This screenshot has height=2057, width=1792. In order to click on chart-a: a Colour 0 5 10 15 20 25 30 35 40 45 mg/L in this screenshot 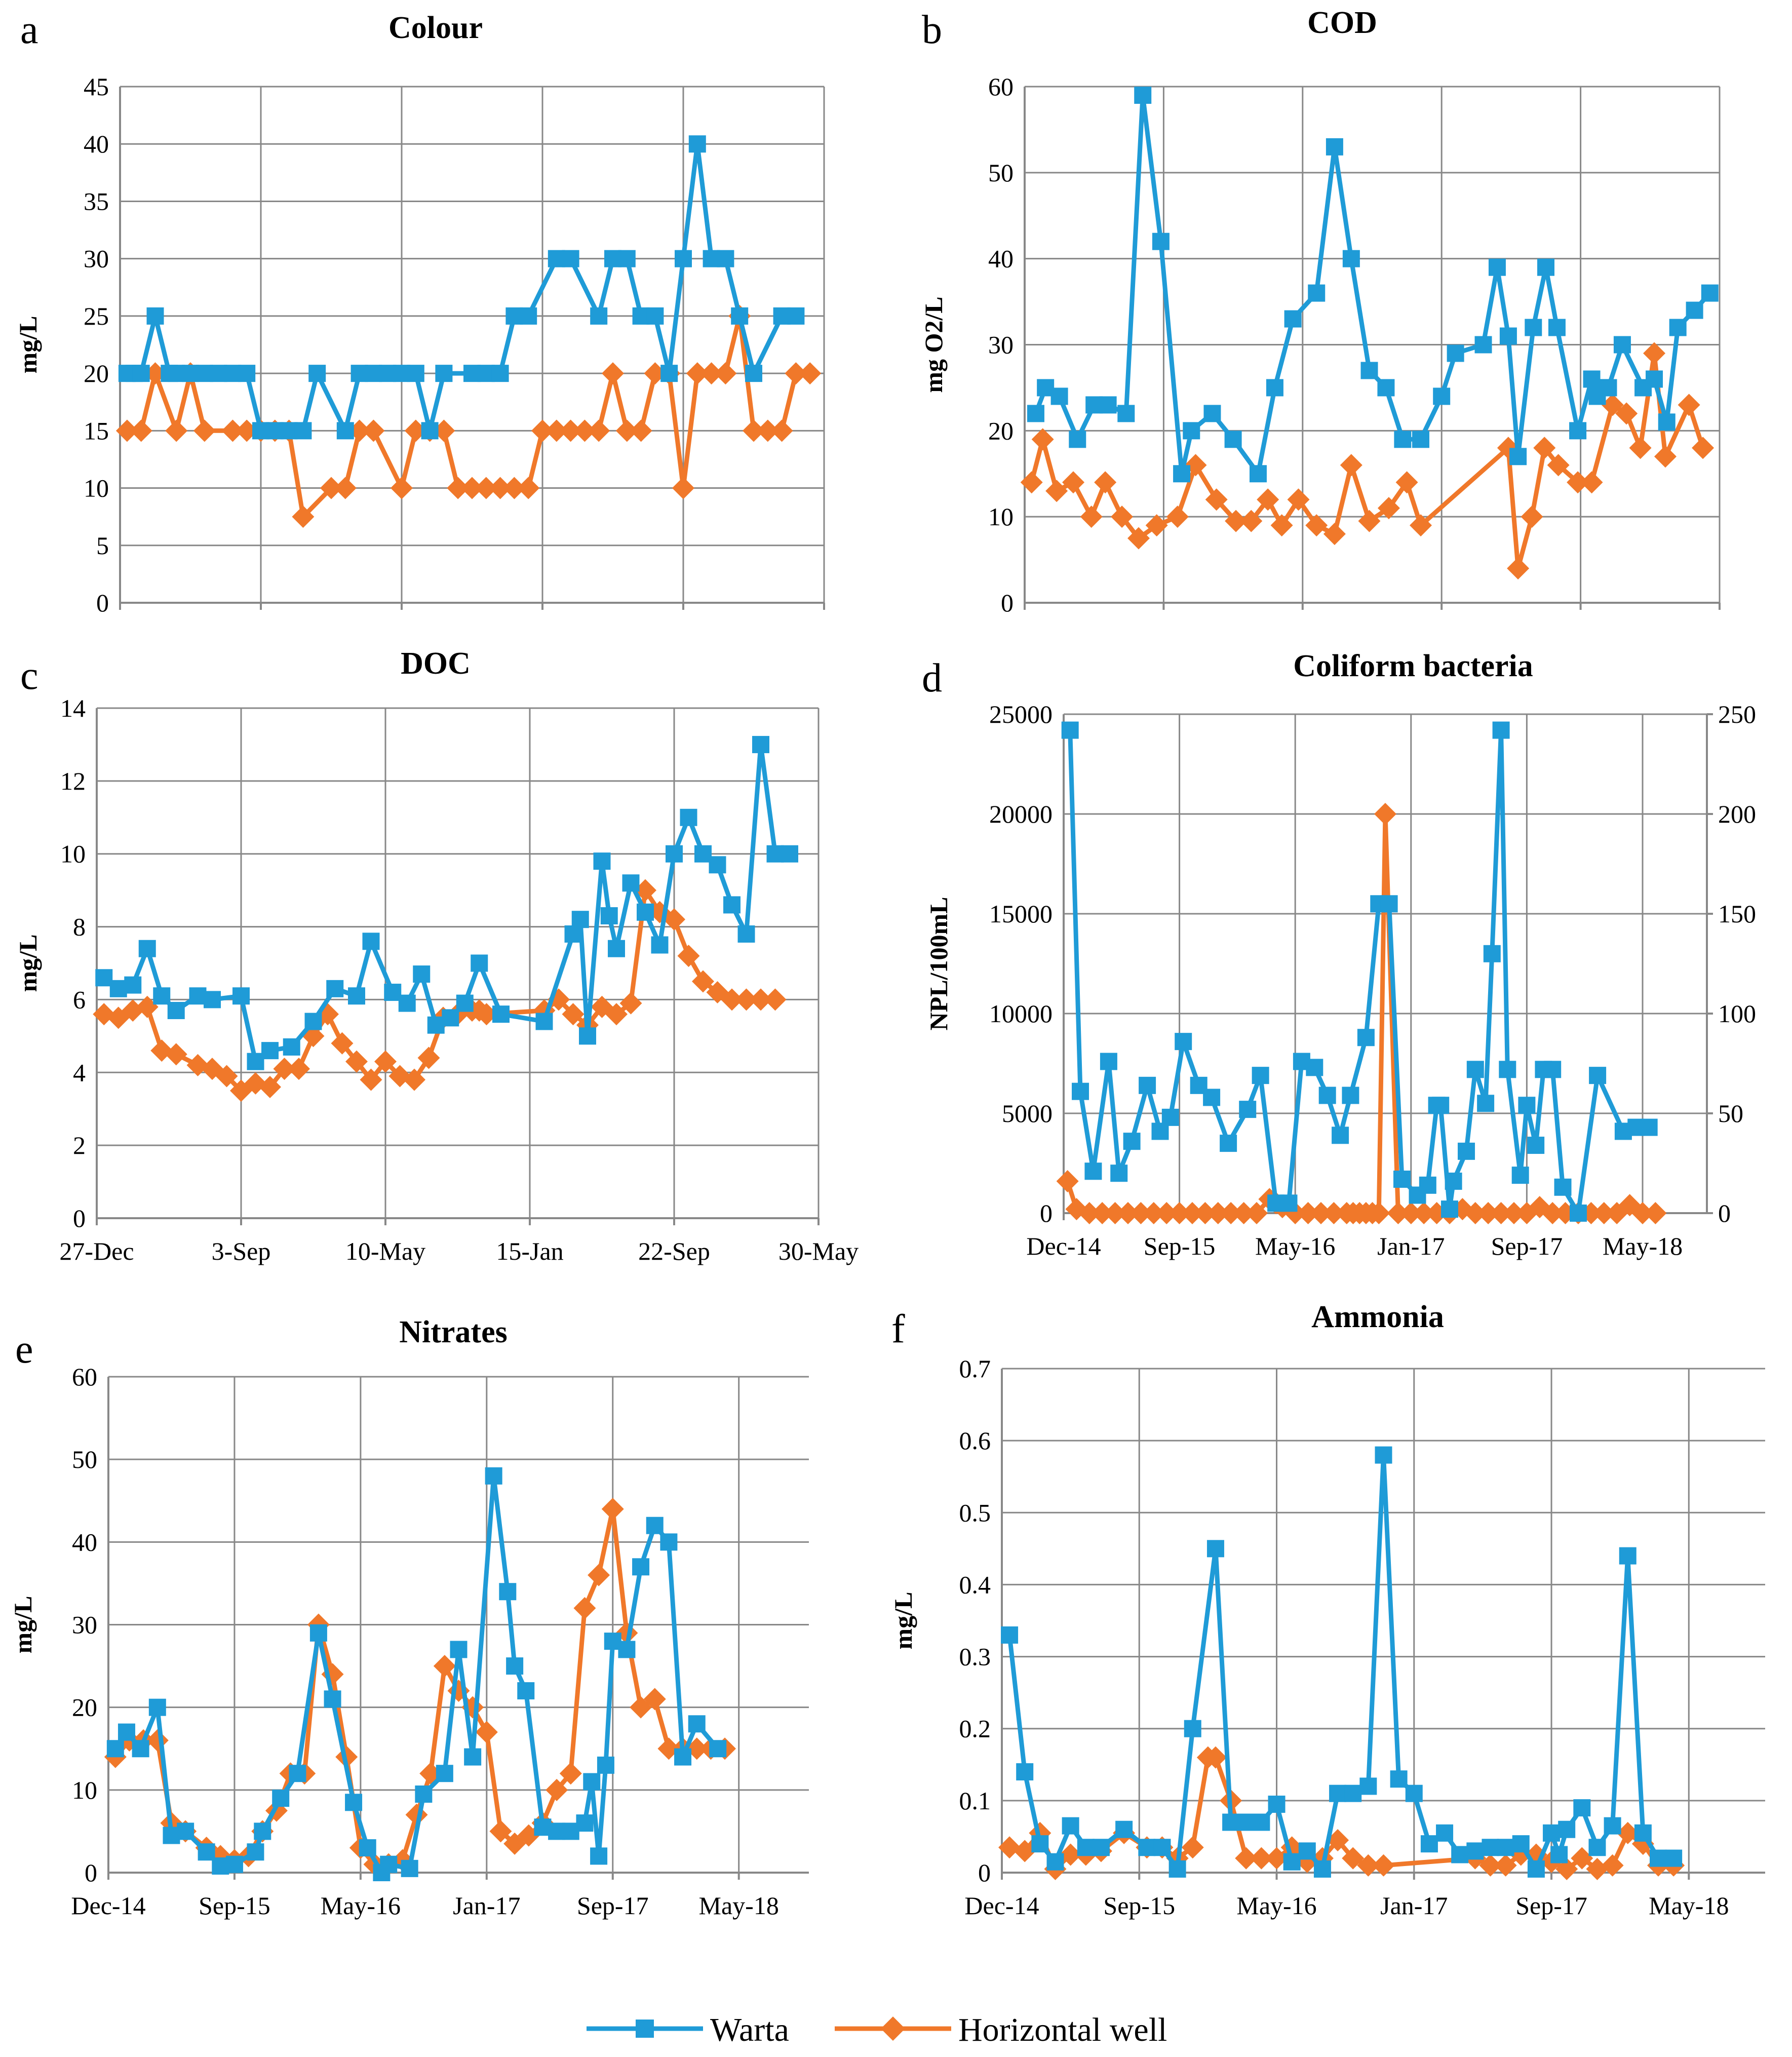, I will do `click(419, 313)`.